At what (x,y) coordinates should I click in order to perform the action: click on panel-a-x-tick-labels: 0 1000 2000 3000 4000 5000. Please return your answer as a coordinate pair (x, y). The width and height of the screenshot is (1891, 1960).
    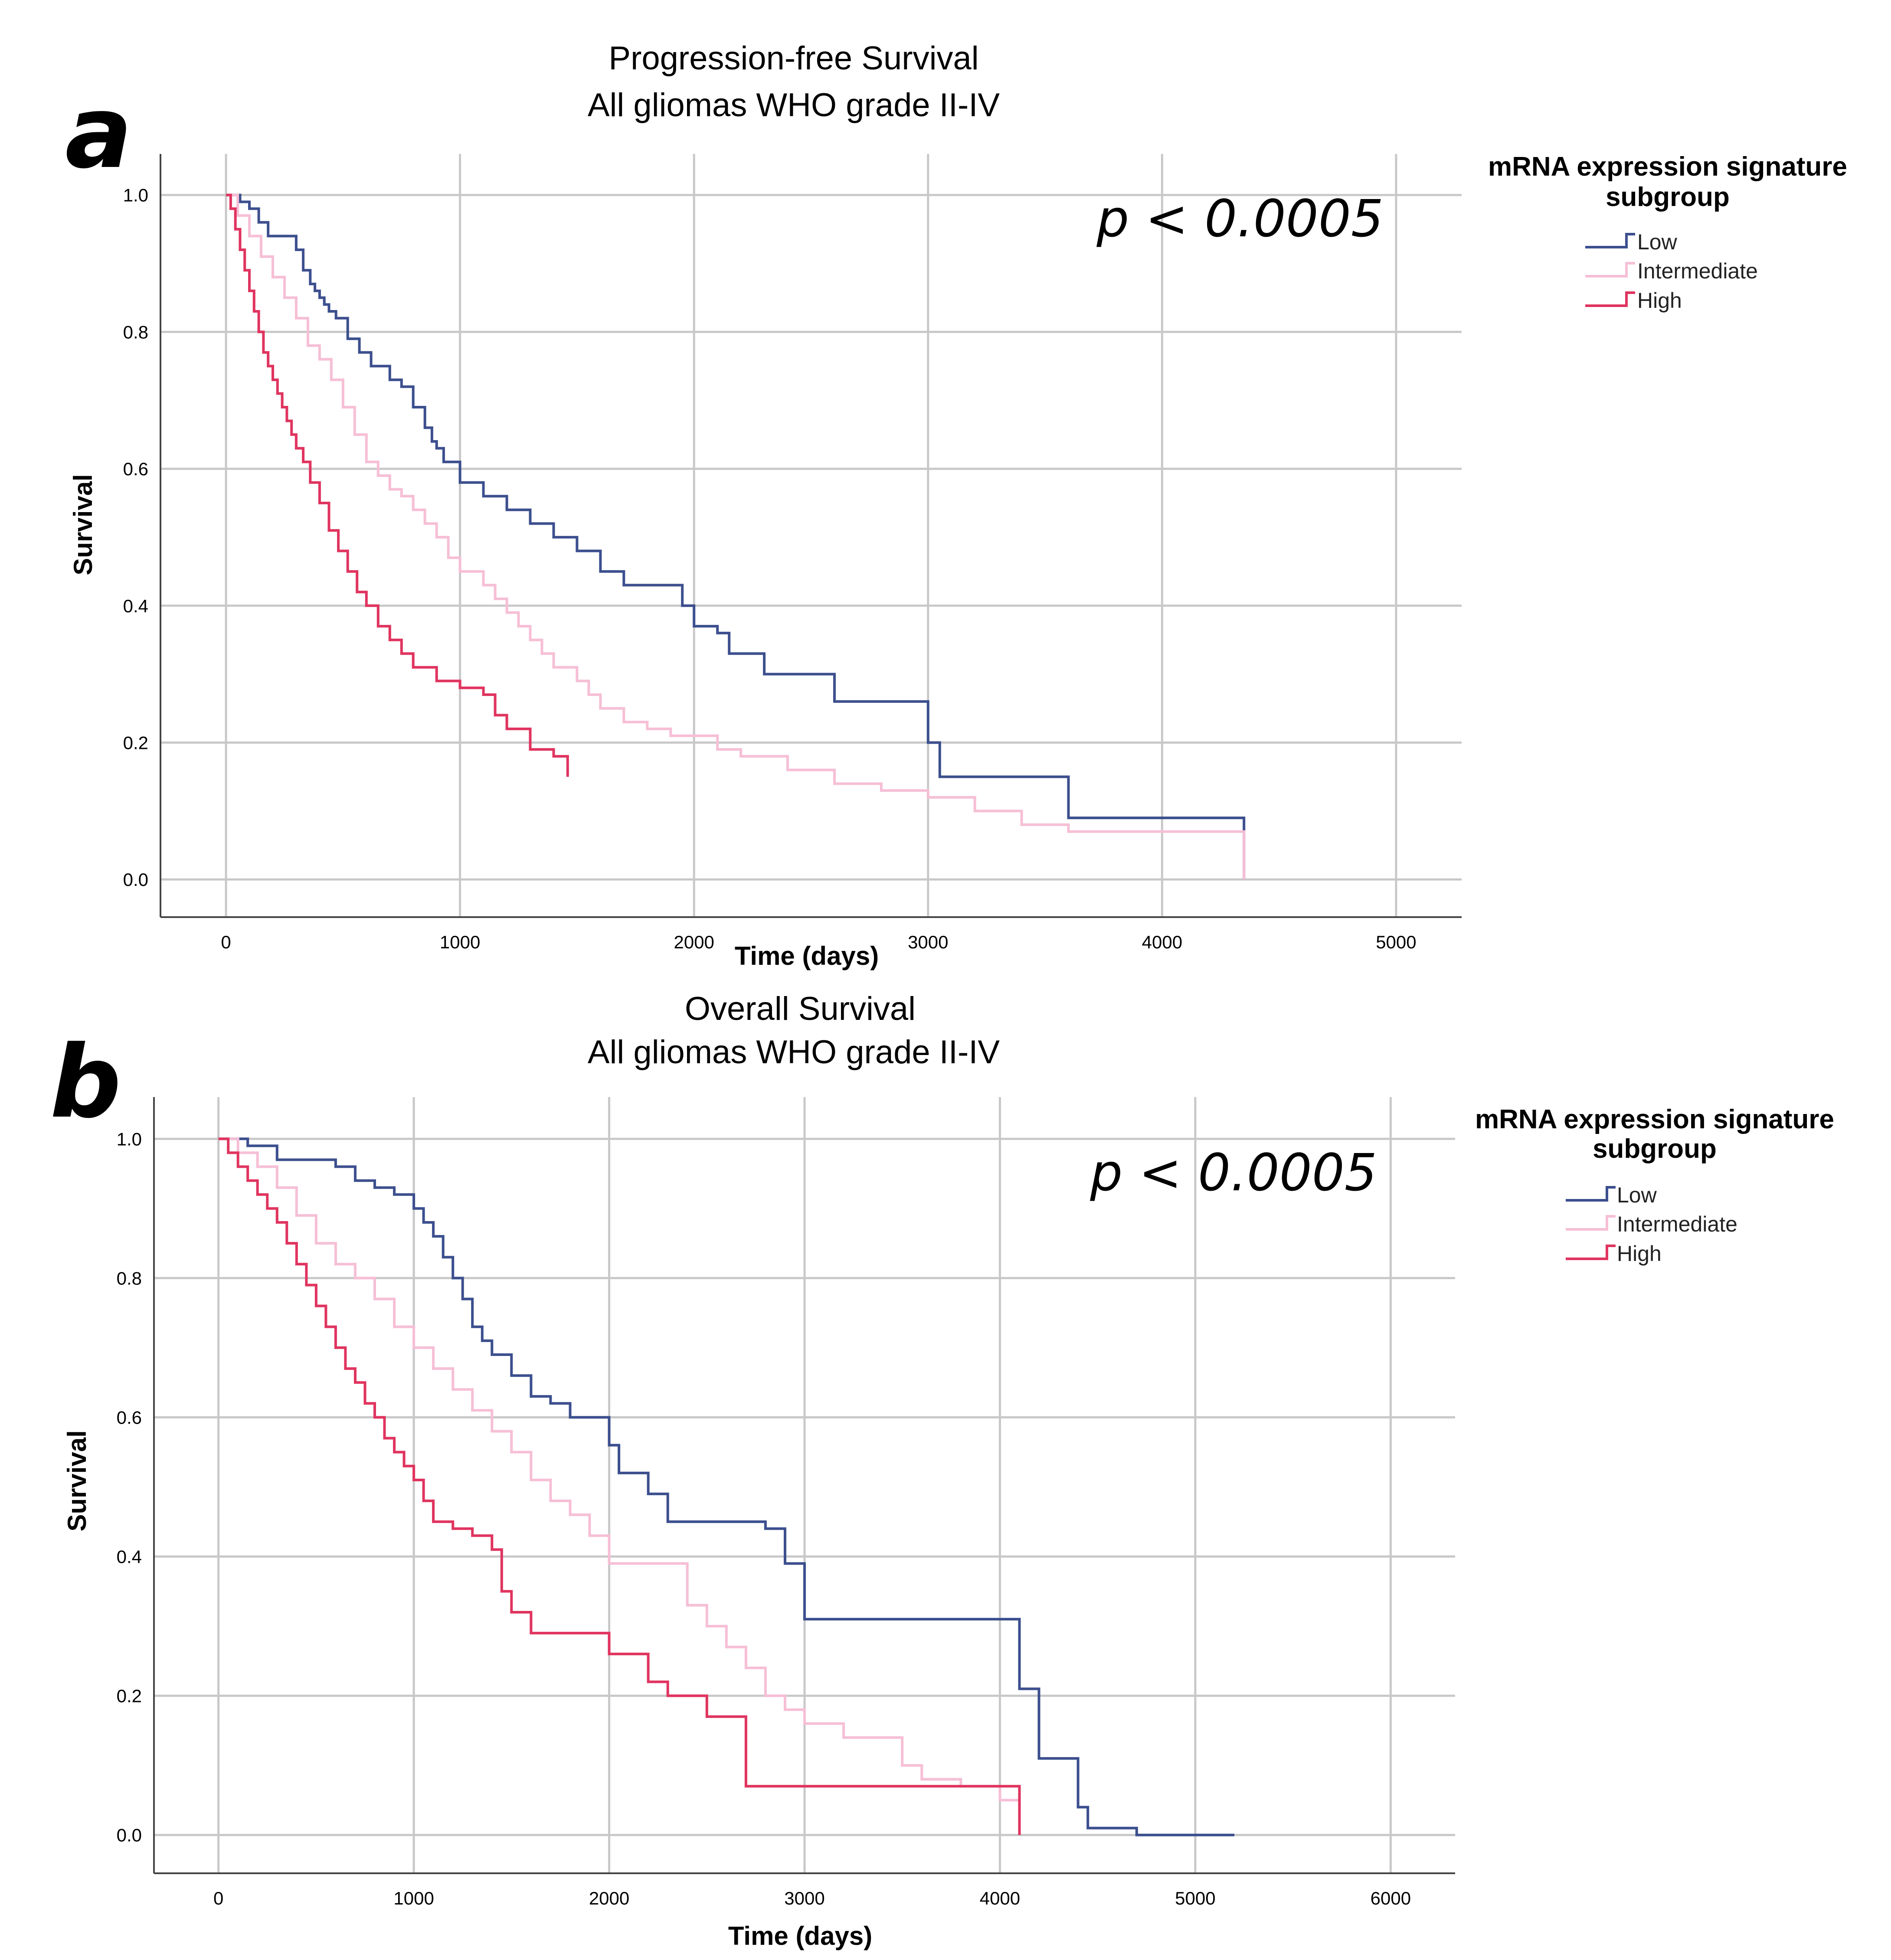
    Looking at the image, I should click on (818, 942).